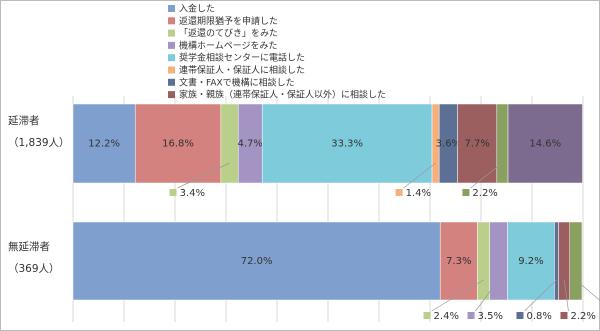  What do you see at coordinates (237, 82) in the screenshot?
I see `legend-label: 文書・FAXで機構に相談した` at bounding box center [237, 82].